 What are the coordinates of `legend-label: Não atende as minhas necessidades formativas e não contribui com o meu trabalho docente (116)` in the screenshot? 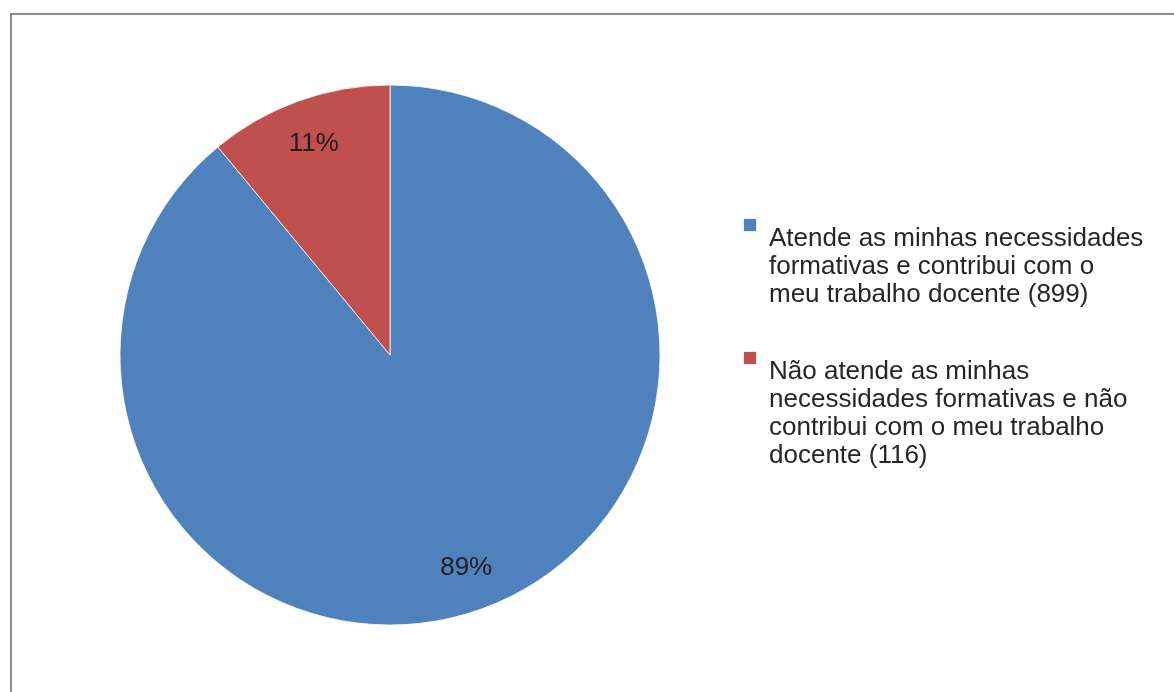 It's located at (948, 412).